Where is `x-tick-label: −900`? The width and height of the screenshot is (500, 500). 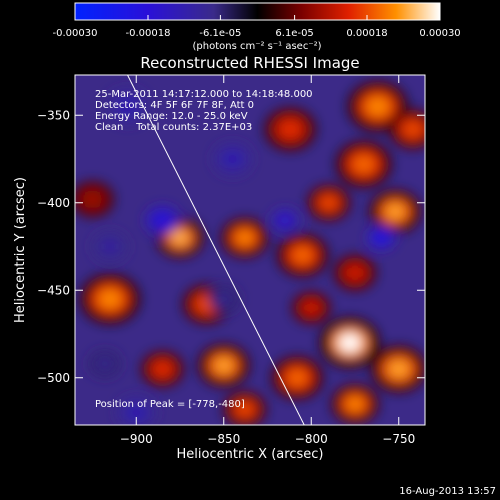
x-tick-label: −900 is located at coordinates (136, 439).